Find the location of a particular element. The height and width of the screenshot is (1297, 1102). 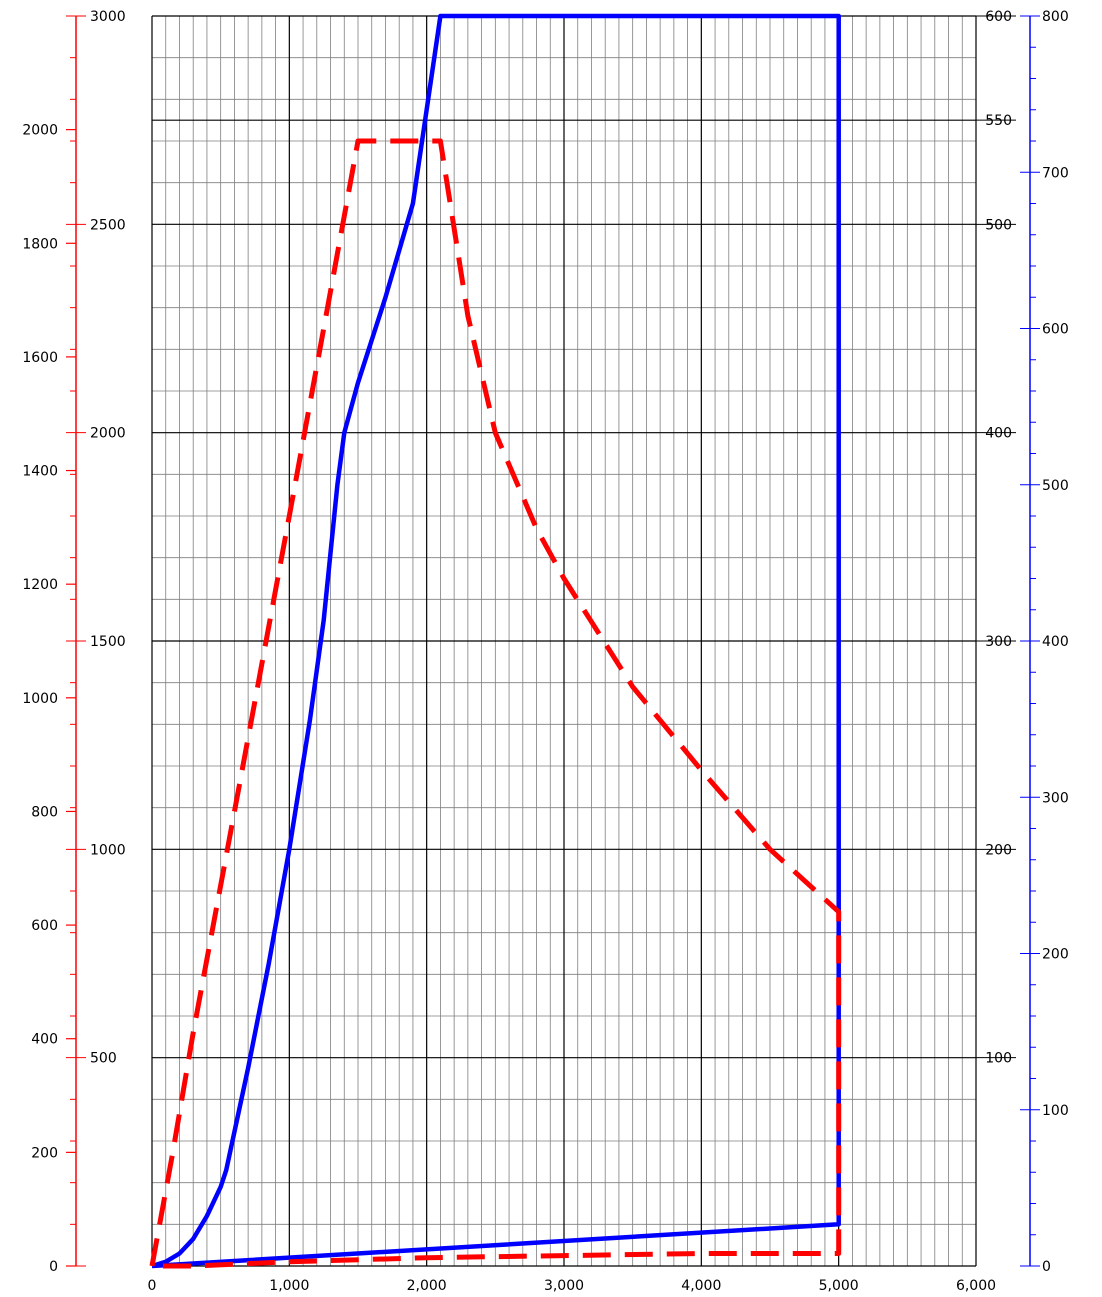

right-outer-tick-label: 200 is located at coordinates (1055, 955).